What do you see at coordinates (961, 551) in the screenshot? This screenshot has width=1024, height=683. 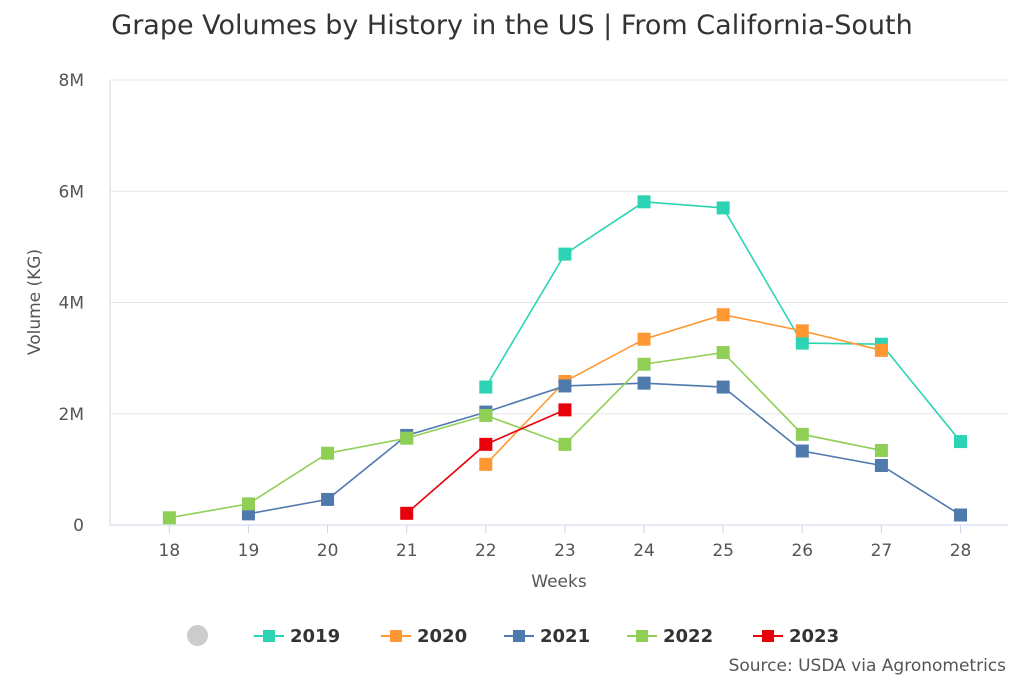 I see `x-tick-label: 28` at bounding box center [961, 551].